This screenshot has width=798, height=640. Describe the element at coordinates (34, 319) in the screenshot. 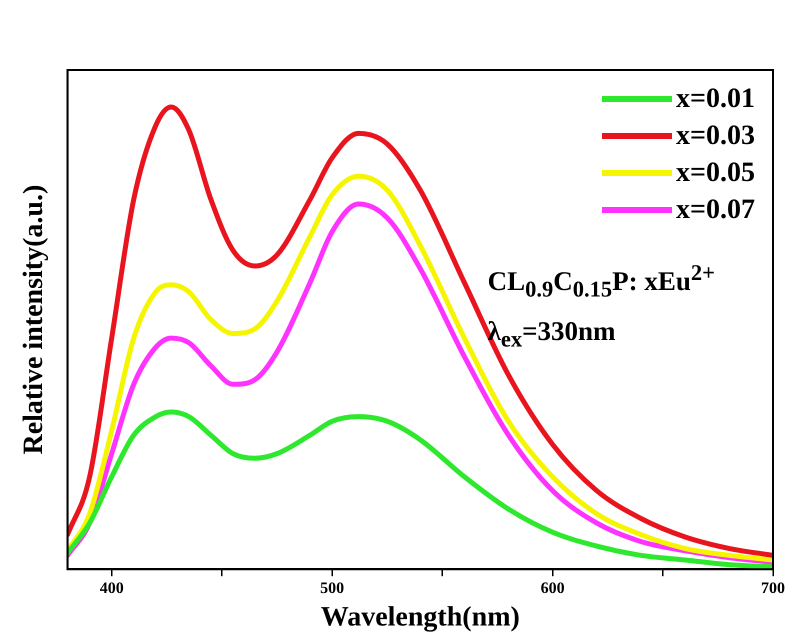

I see `y-axis-title: Relative intensity(a.u.)` at that location.